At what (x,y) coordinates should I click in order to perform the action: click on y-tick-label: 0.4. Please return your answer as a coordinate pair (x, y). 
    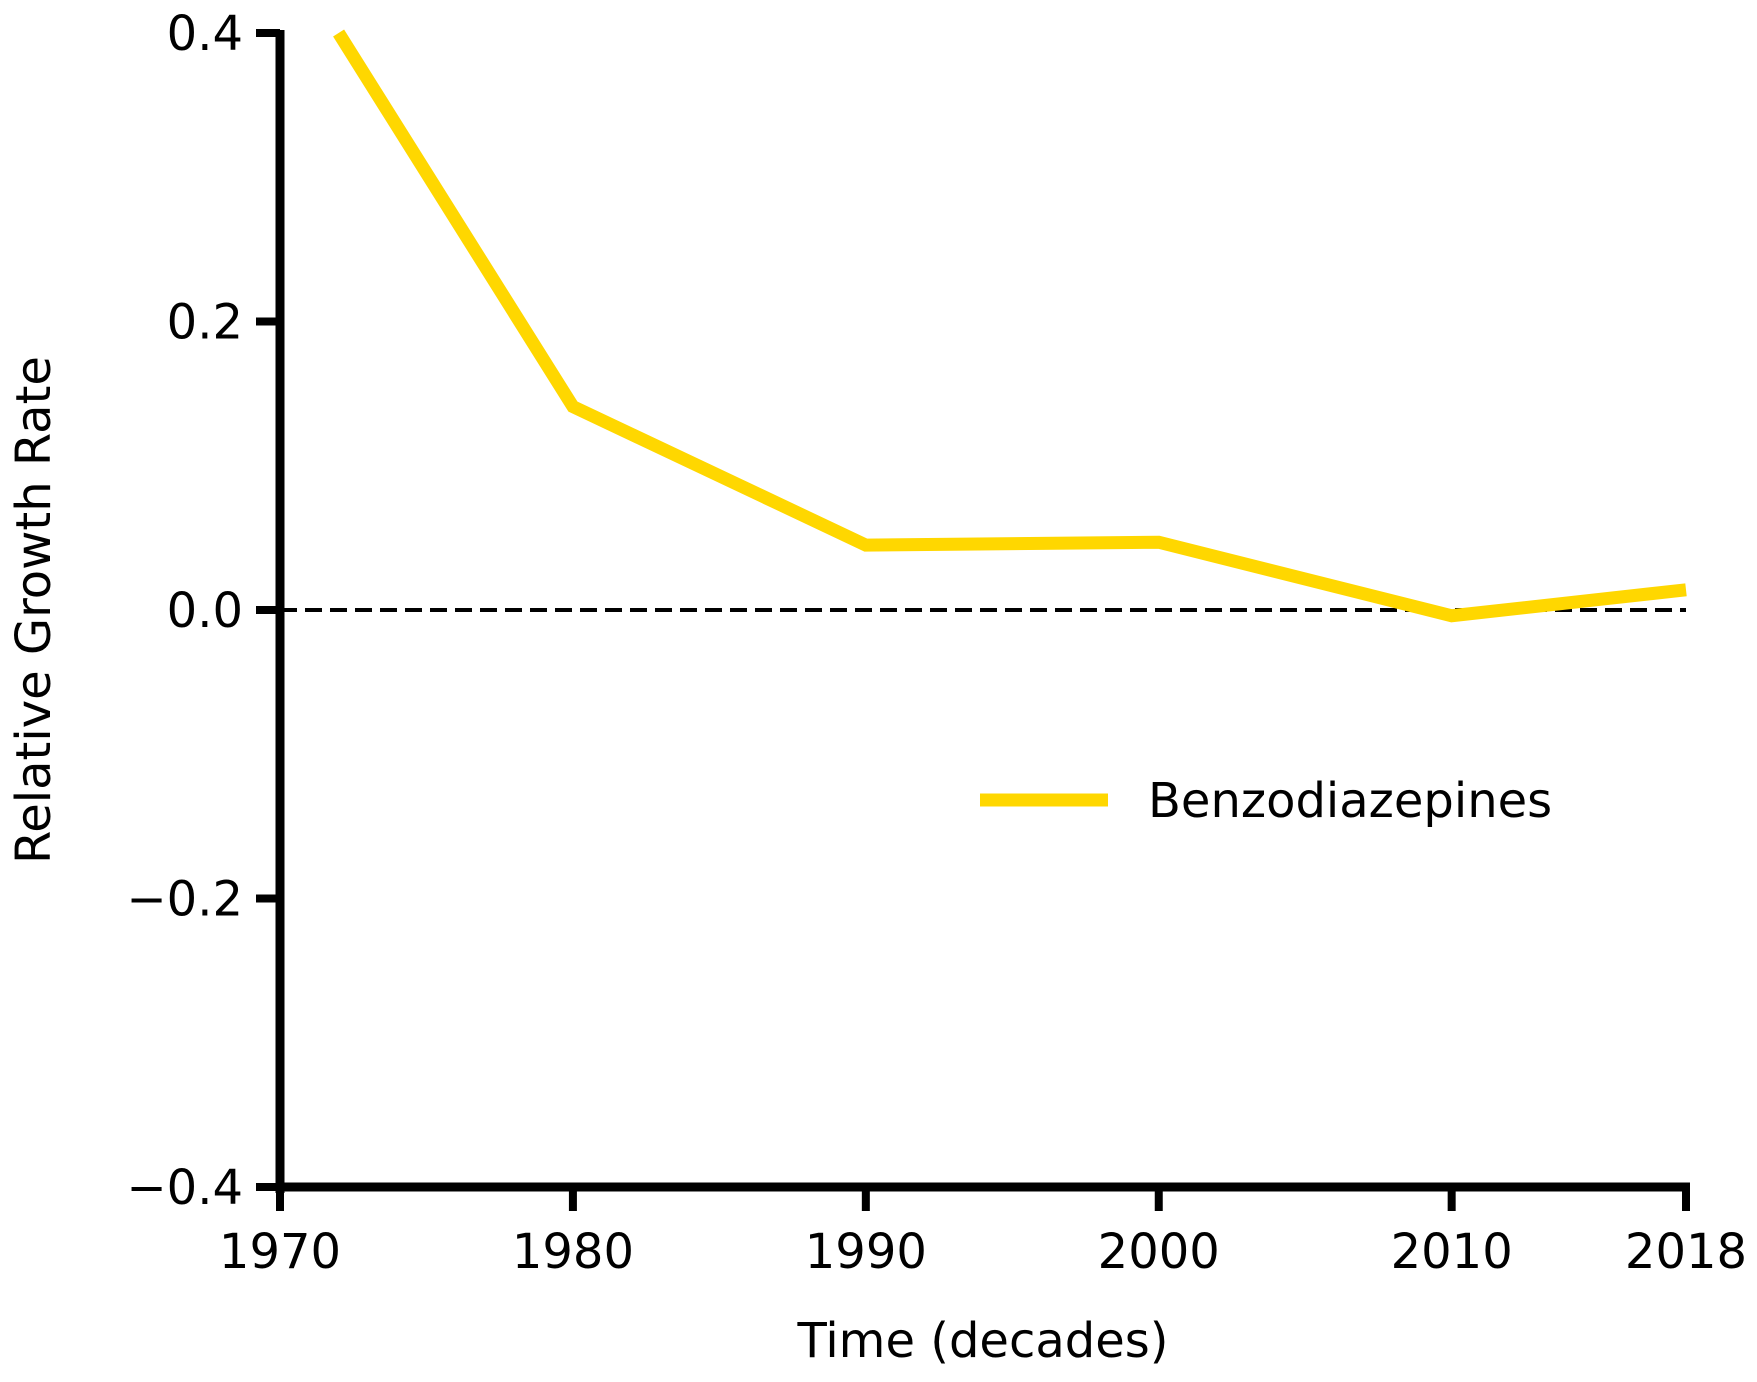
    Looking at the image, I should click on (205, 34).